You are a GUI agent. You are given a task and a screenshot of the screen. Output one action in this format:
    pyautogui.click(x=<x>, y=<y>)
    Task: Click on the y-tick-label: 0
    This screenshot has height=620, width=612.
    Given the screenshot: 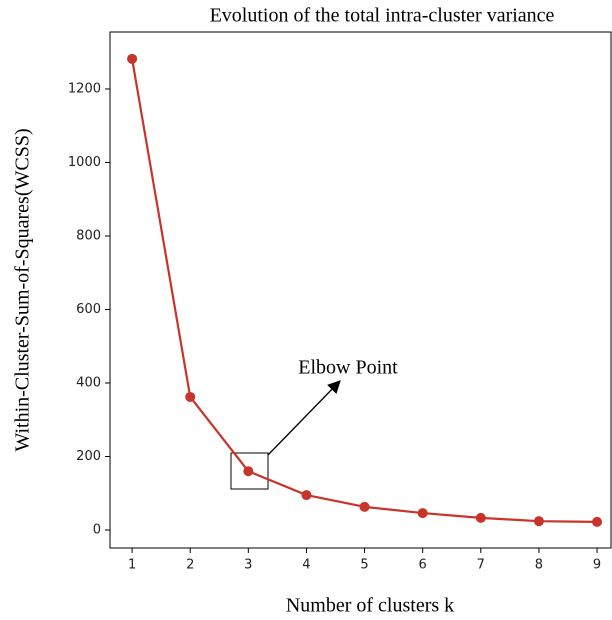 What is the action you would take?
    pyautogui.click(x=97, y=529)
    